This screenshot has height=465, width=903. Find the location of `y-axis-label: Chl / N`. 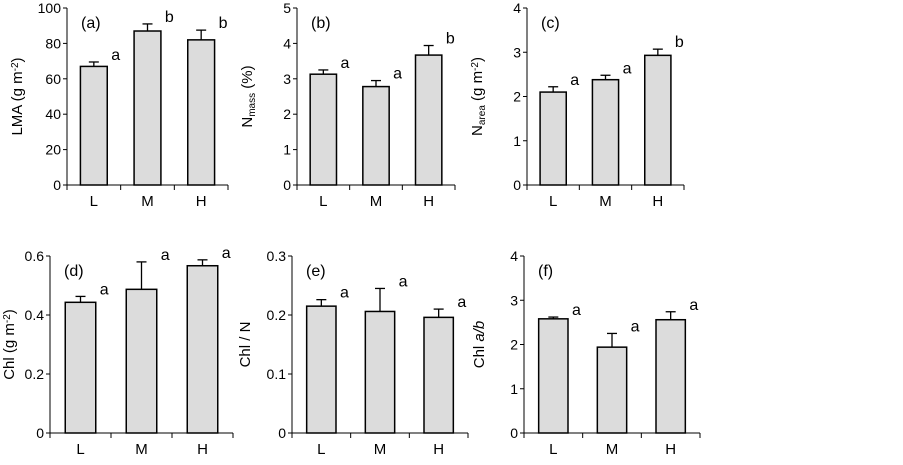

y-axis-label: Chl / N is located at coordinates (245, 345).